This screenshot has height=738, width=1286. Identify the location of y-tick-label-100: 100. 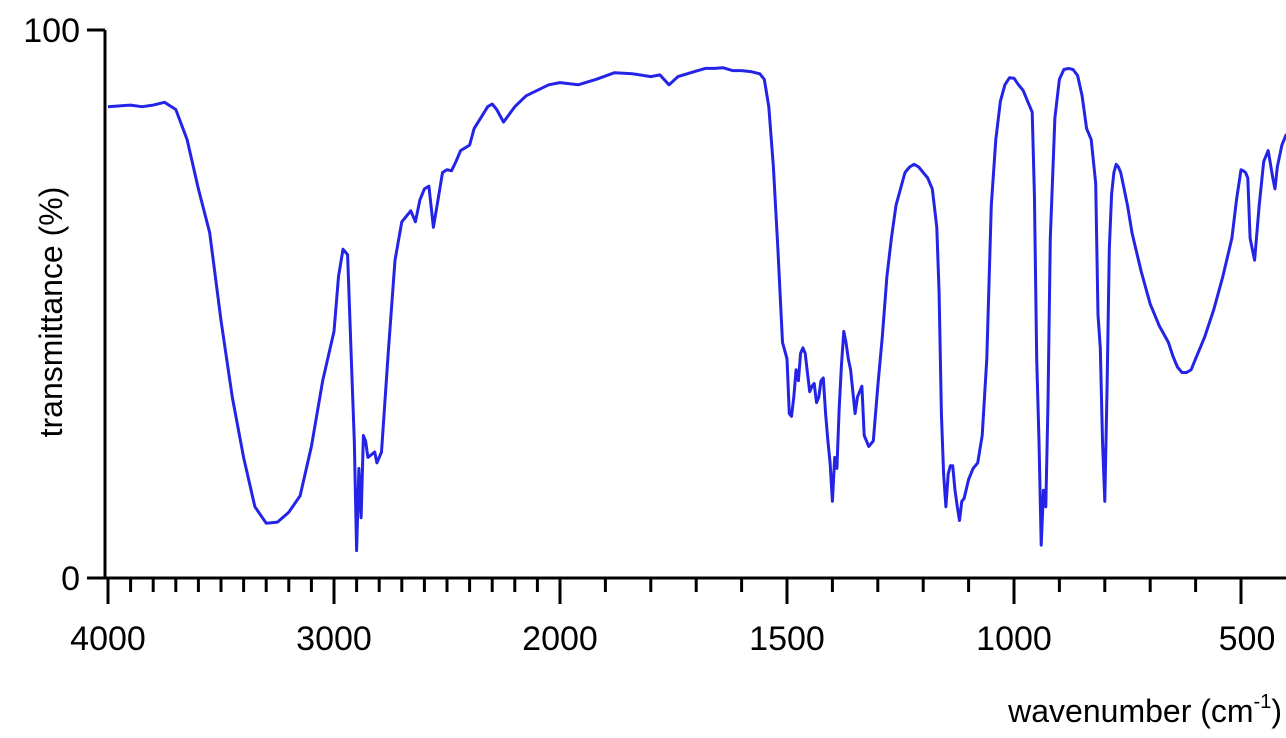
(51, 31).